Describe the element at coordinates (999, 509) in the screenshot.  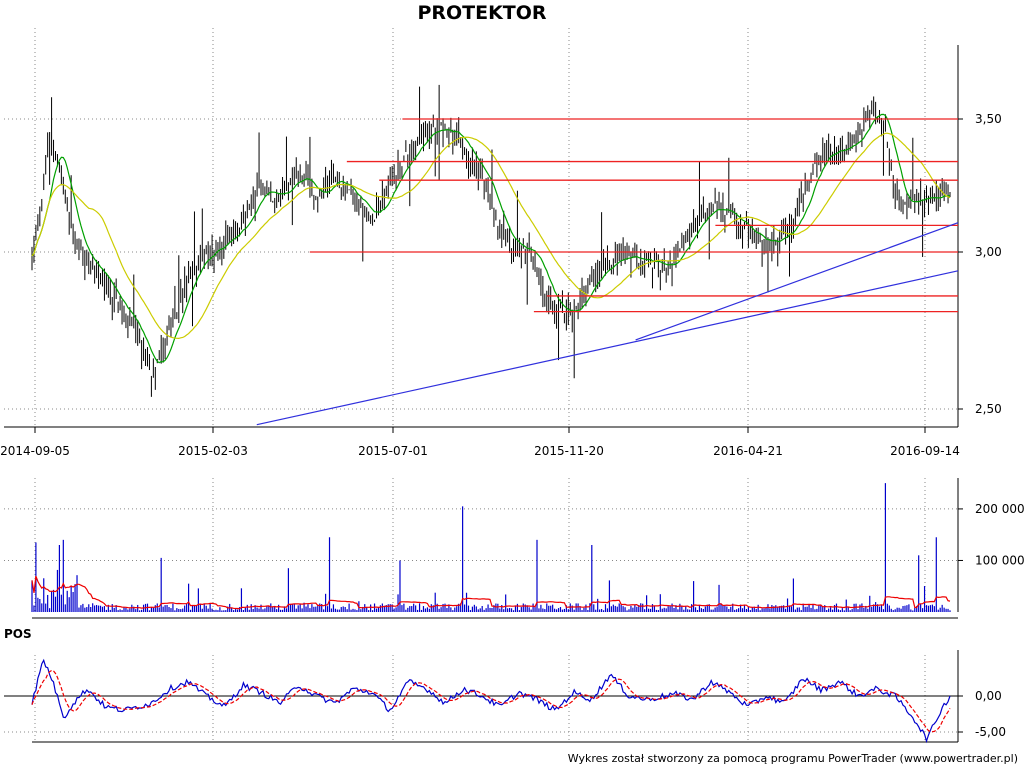
I see `y-tick-label: 200 000` at that location.